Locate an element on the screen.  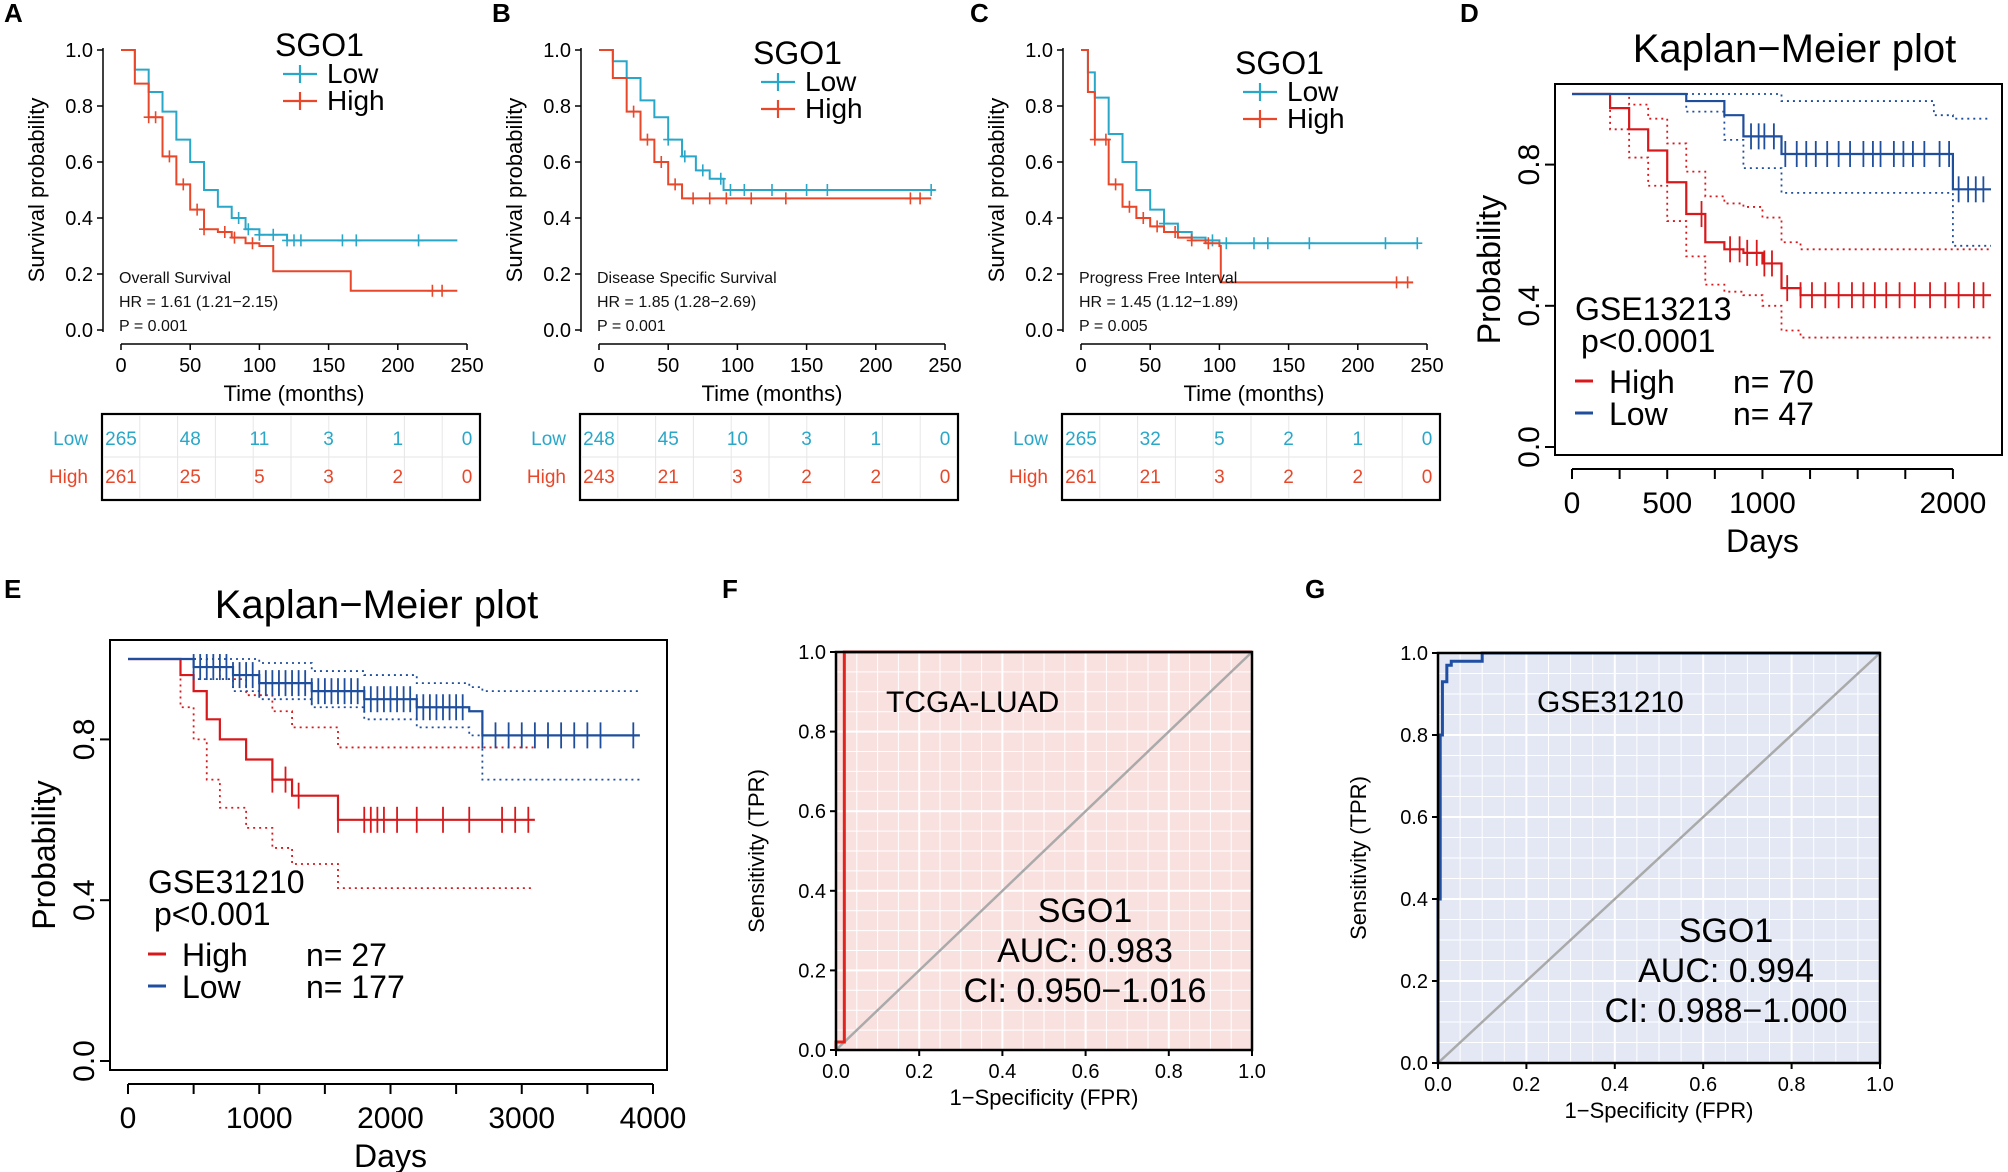
ci-upper-low is located at coordinates (1781, 106).